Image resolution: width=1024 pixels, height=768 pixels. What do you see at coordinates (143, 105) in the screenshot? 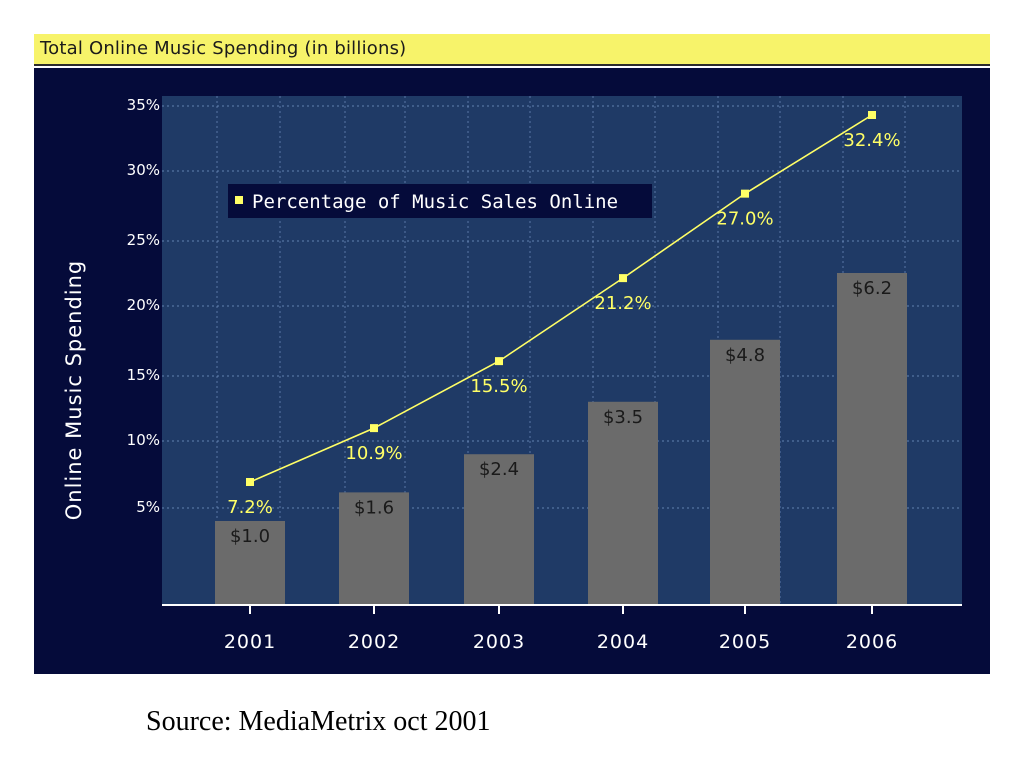
I see `y-tick-label-35%: 35%` at bounding box center [143, 105].